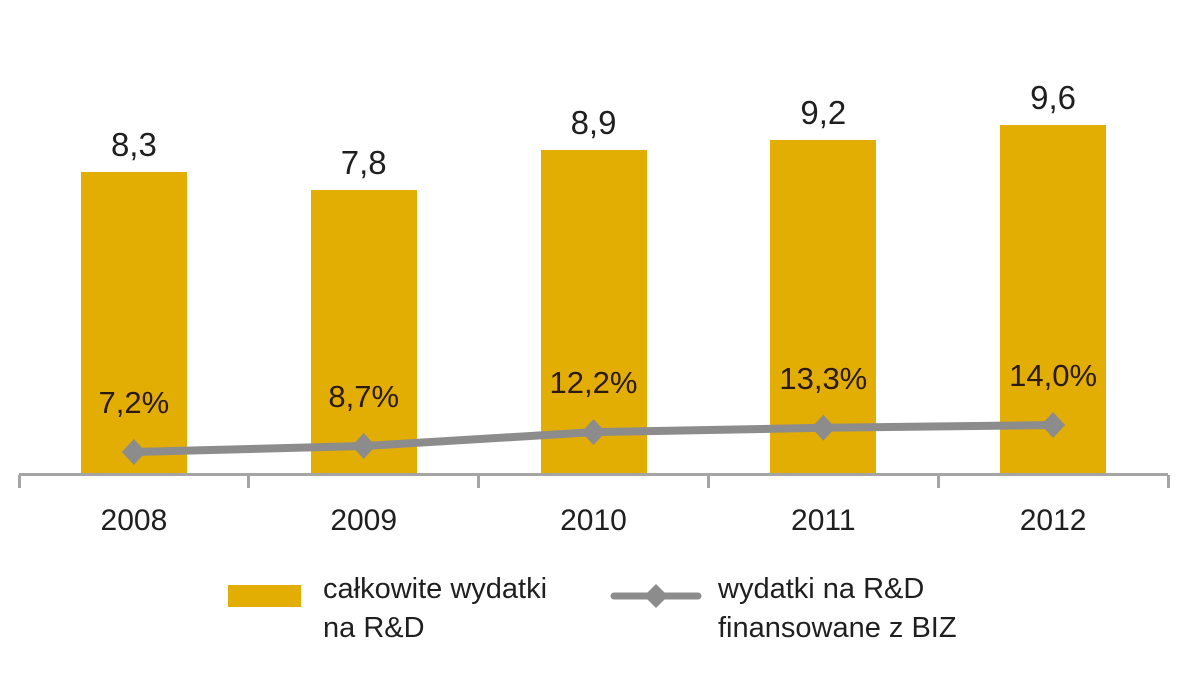 The height and width of the screenshot is (675, 1200). Describe the element at coordinates (593, 474) in the screenshot. I see `x-axis-line` at that location.